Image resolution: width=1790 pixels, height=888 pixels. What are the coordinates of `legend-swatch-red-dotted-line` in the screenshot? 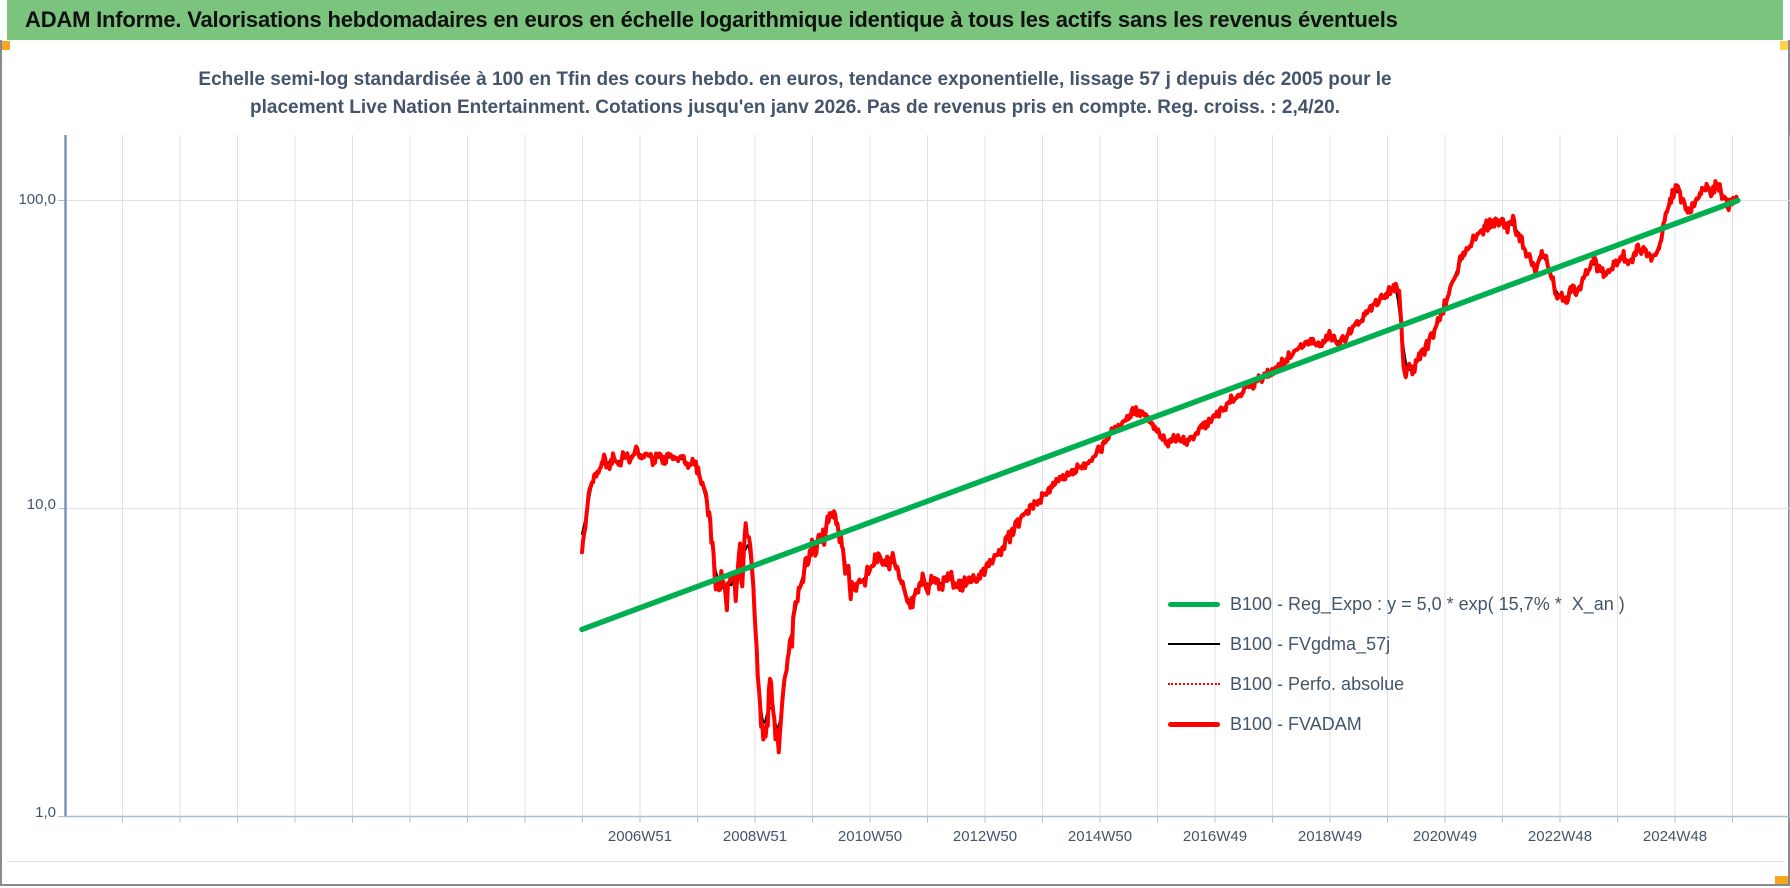 It's located at (1194, 684).